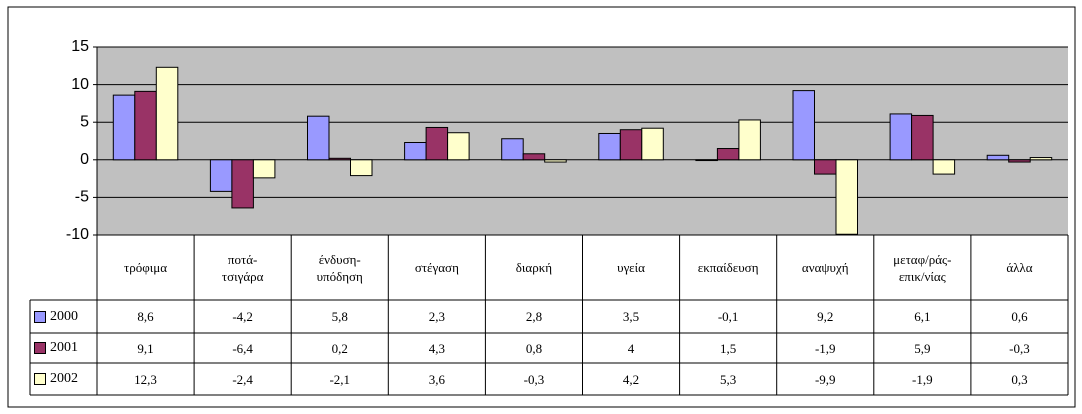  I want to click on legend-label: 2001, so click(64, 347).